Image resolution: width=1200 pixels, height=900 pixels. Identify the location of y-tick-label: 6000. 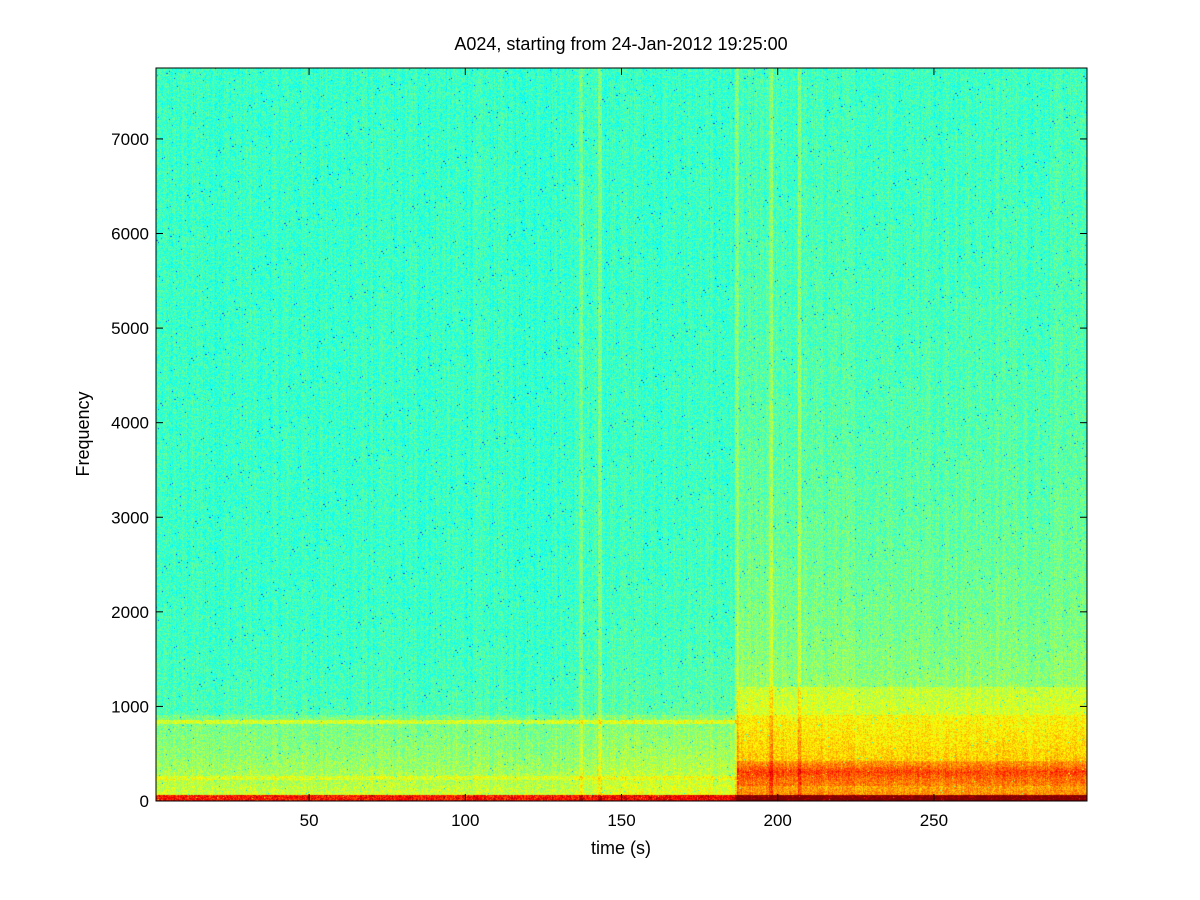
(130, 234).